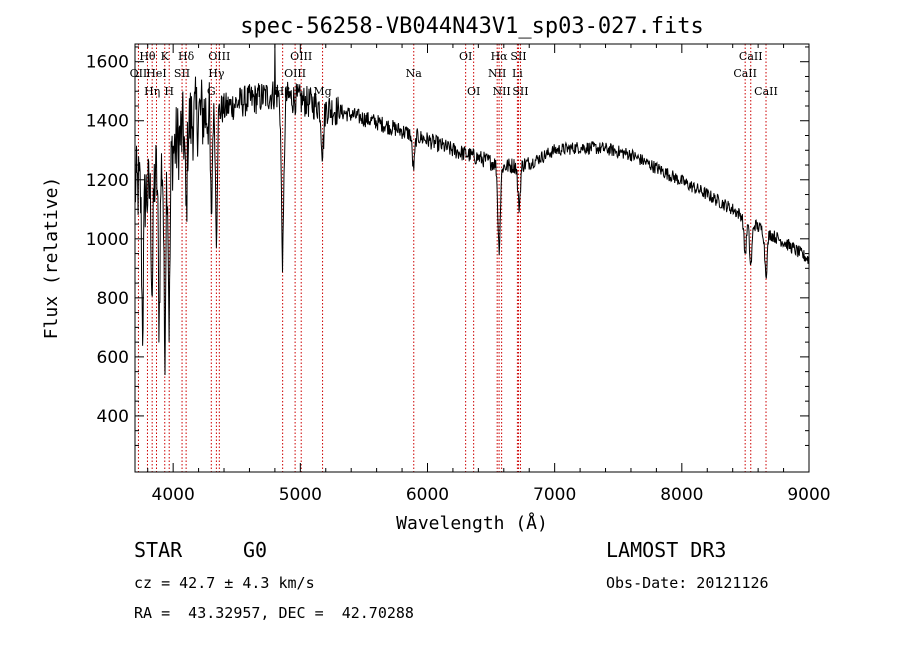 This screenshot has height=649, width=900. Describe the element at coordinates (681, 495) in the screenshot. I see `x-tick-label: 8000` at that location.